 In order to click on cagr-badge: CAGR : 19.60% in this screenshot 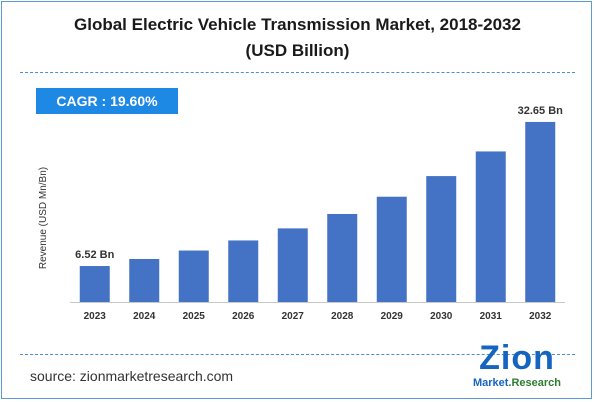, I will do `click(107, 101)`.